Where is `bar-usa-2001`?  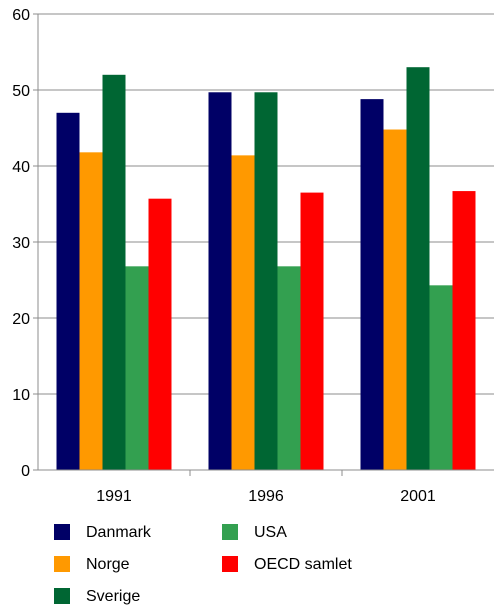
bar-usa-2001 is located at coordinates (441, 377).